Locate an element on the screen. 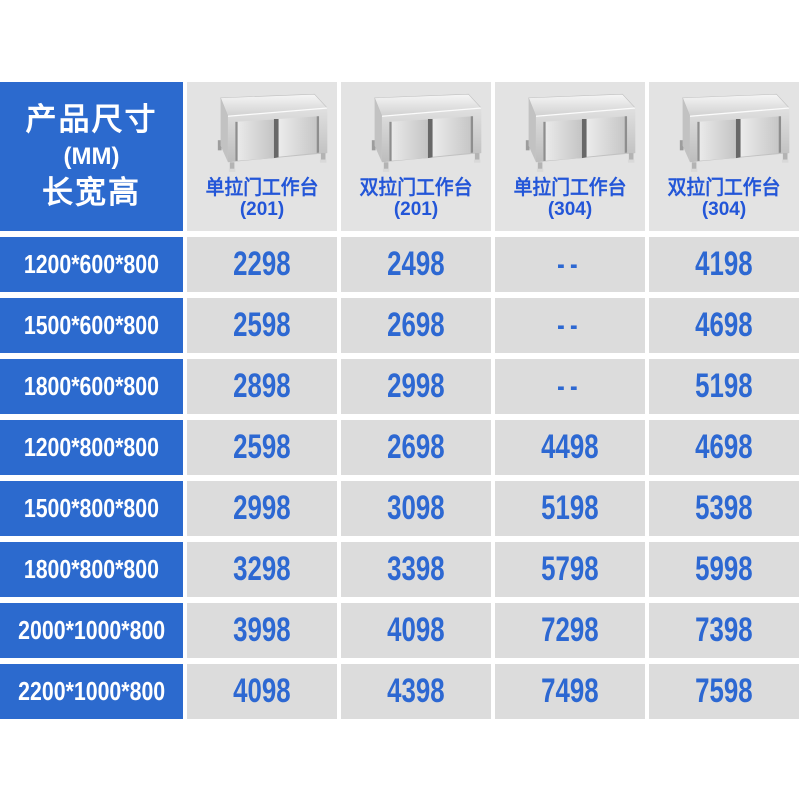  price-cell: 7498 is located at coordinates (570, 691).